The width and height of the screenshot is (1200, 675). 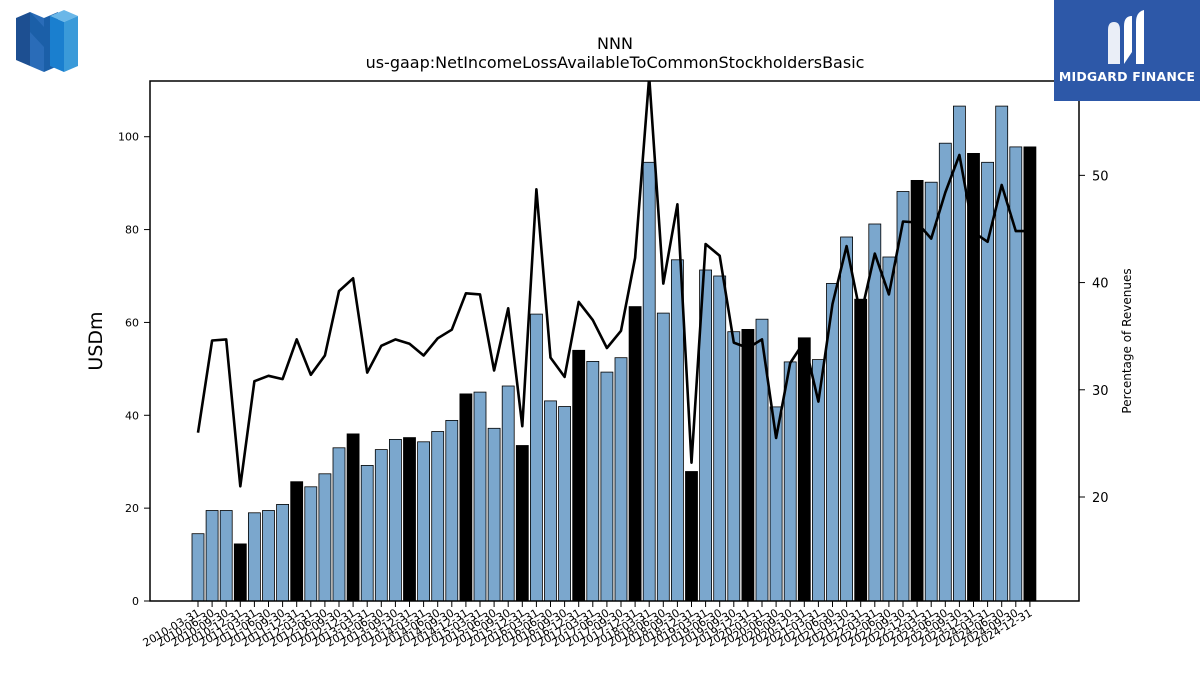 I want to click on y2-tick-label: 50, so click(x=1100, y=176).